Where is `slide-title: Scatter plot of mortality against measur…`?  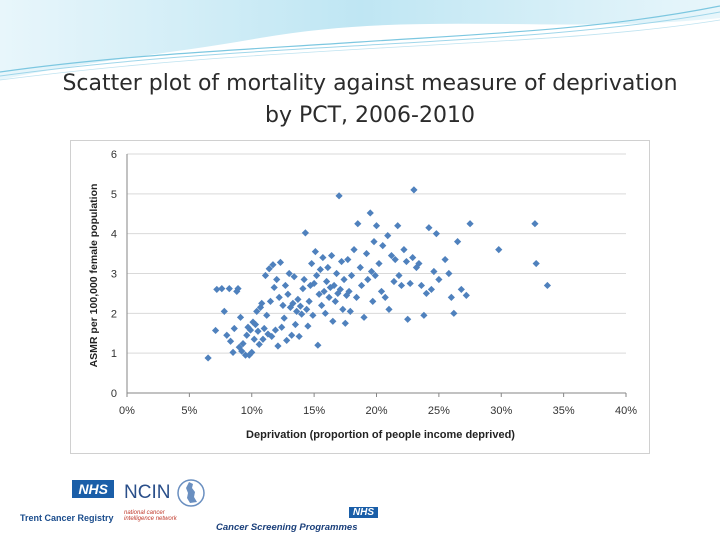
slide-title: Scatter plot of mortality against measur… is located at coordinates (370, 100).